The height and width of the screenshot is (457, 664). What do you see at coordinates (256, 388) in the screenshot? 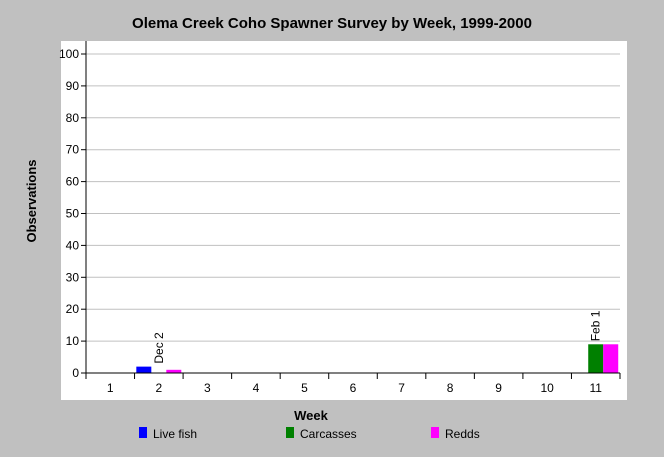
I see `x-tick-label: 4` at bounding box center [256, 388].